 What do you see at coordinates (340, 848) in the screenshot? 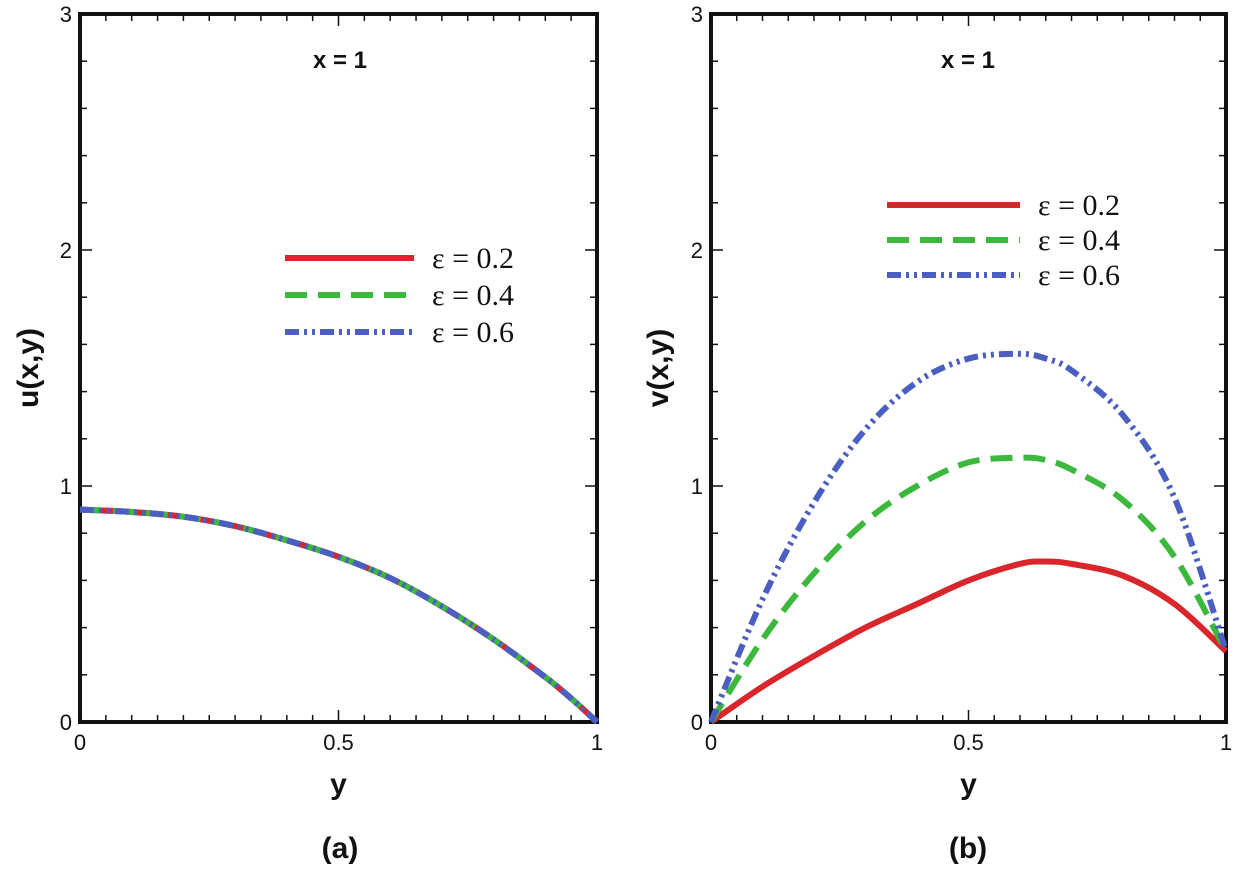
I see `chart-0-panel-label: (a)` at bounding box center [340, 848].